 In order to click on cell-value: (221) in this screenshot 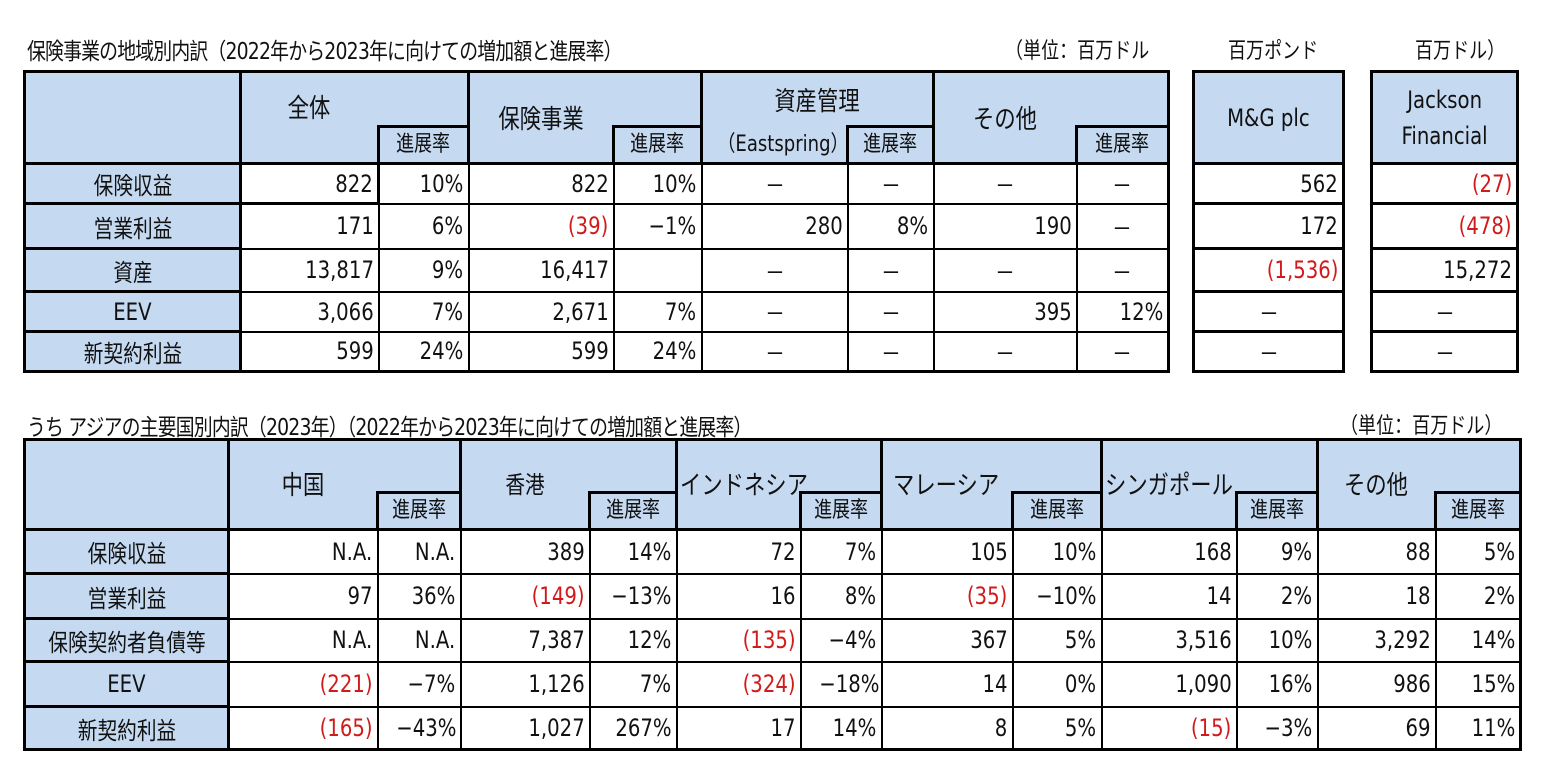, I will do `click(346, 684)`.